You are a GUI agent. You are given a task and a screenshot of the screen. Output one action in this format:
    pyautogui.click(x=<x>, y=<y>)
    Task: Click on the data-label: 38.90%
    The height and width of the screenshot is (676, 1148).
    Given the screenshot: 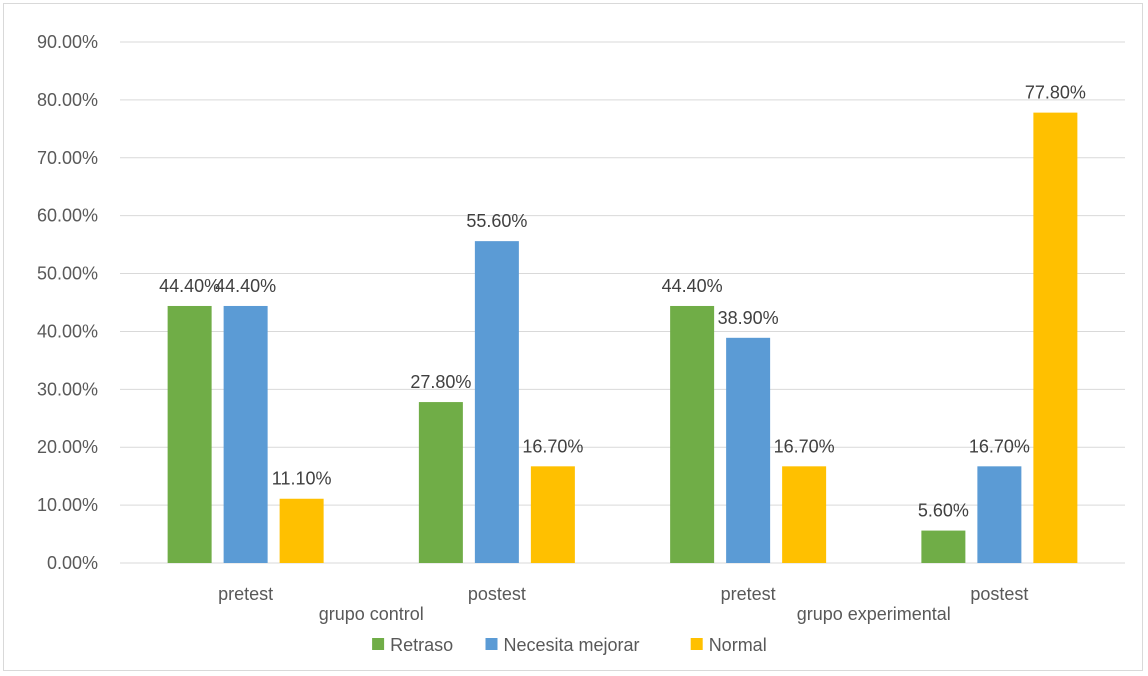 What is the action you would take?
    pyautogui.click(x=748, y=318)
    